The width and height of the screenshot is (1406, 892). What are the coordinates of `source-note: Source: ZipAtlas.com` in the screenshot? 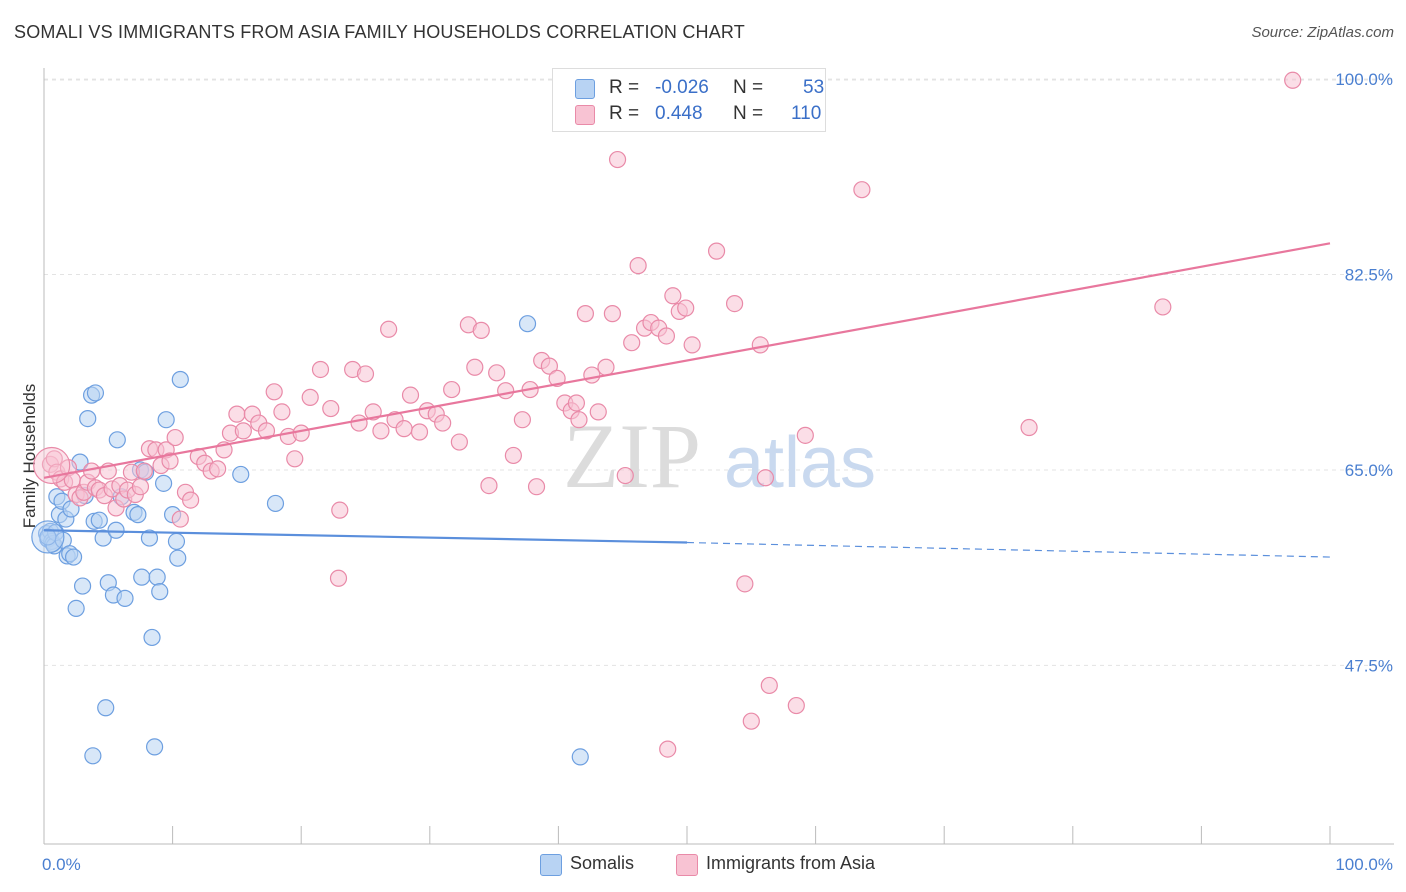 It's located at (1322, 32).